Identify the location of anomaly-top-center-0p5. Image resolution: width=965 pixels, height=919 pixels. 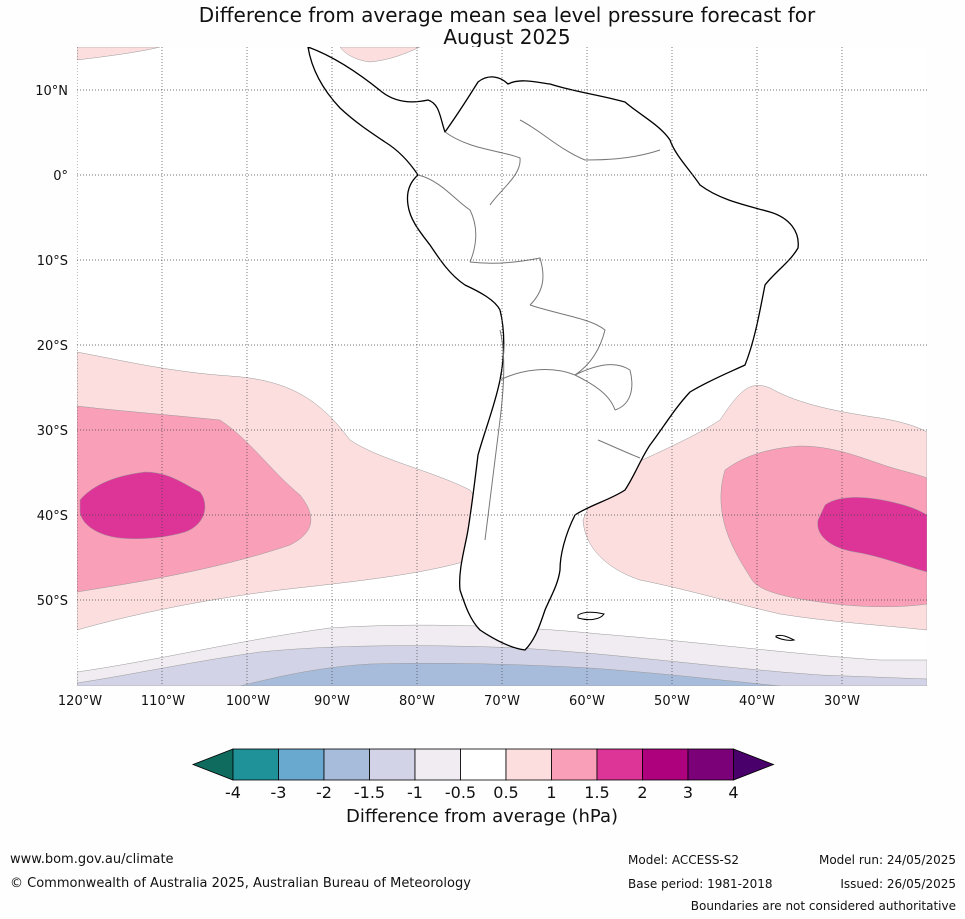
(380, 55).